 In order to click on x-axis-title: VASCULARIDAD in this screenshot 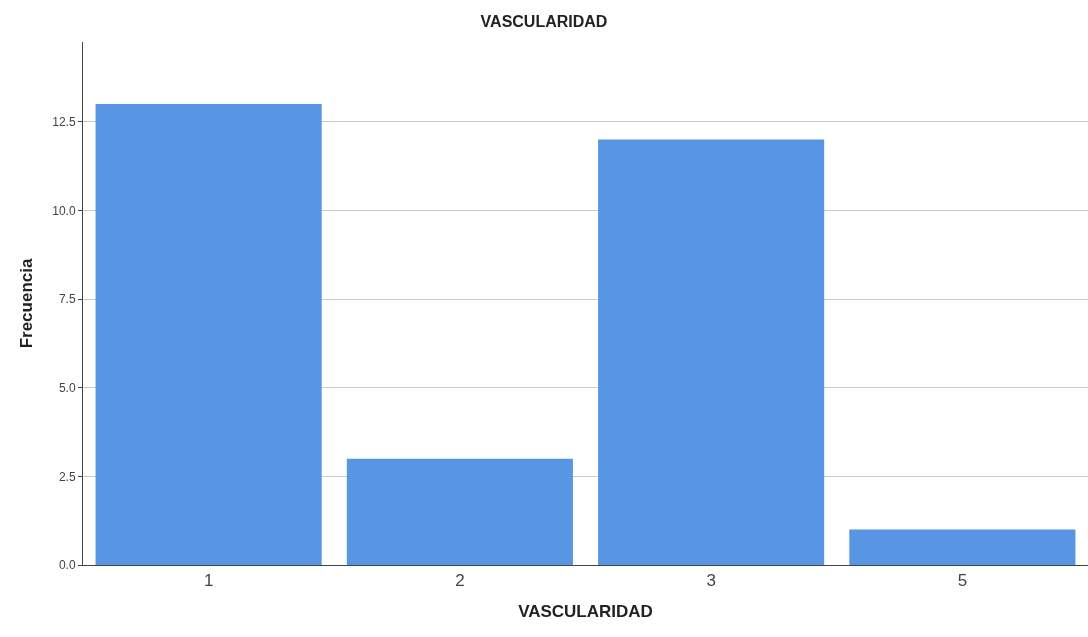, I will do `click(585, 611)`.